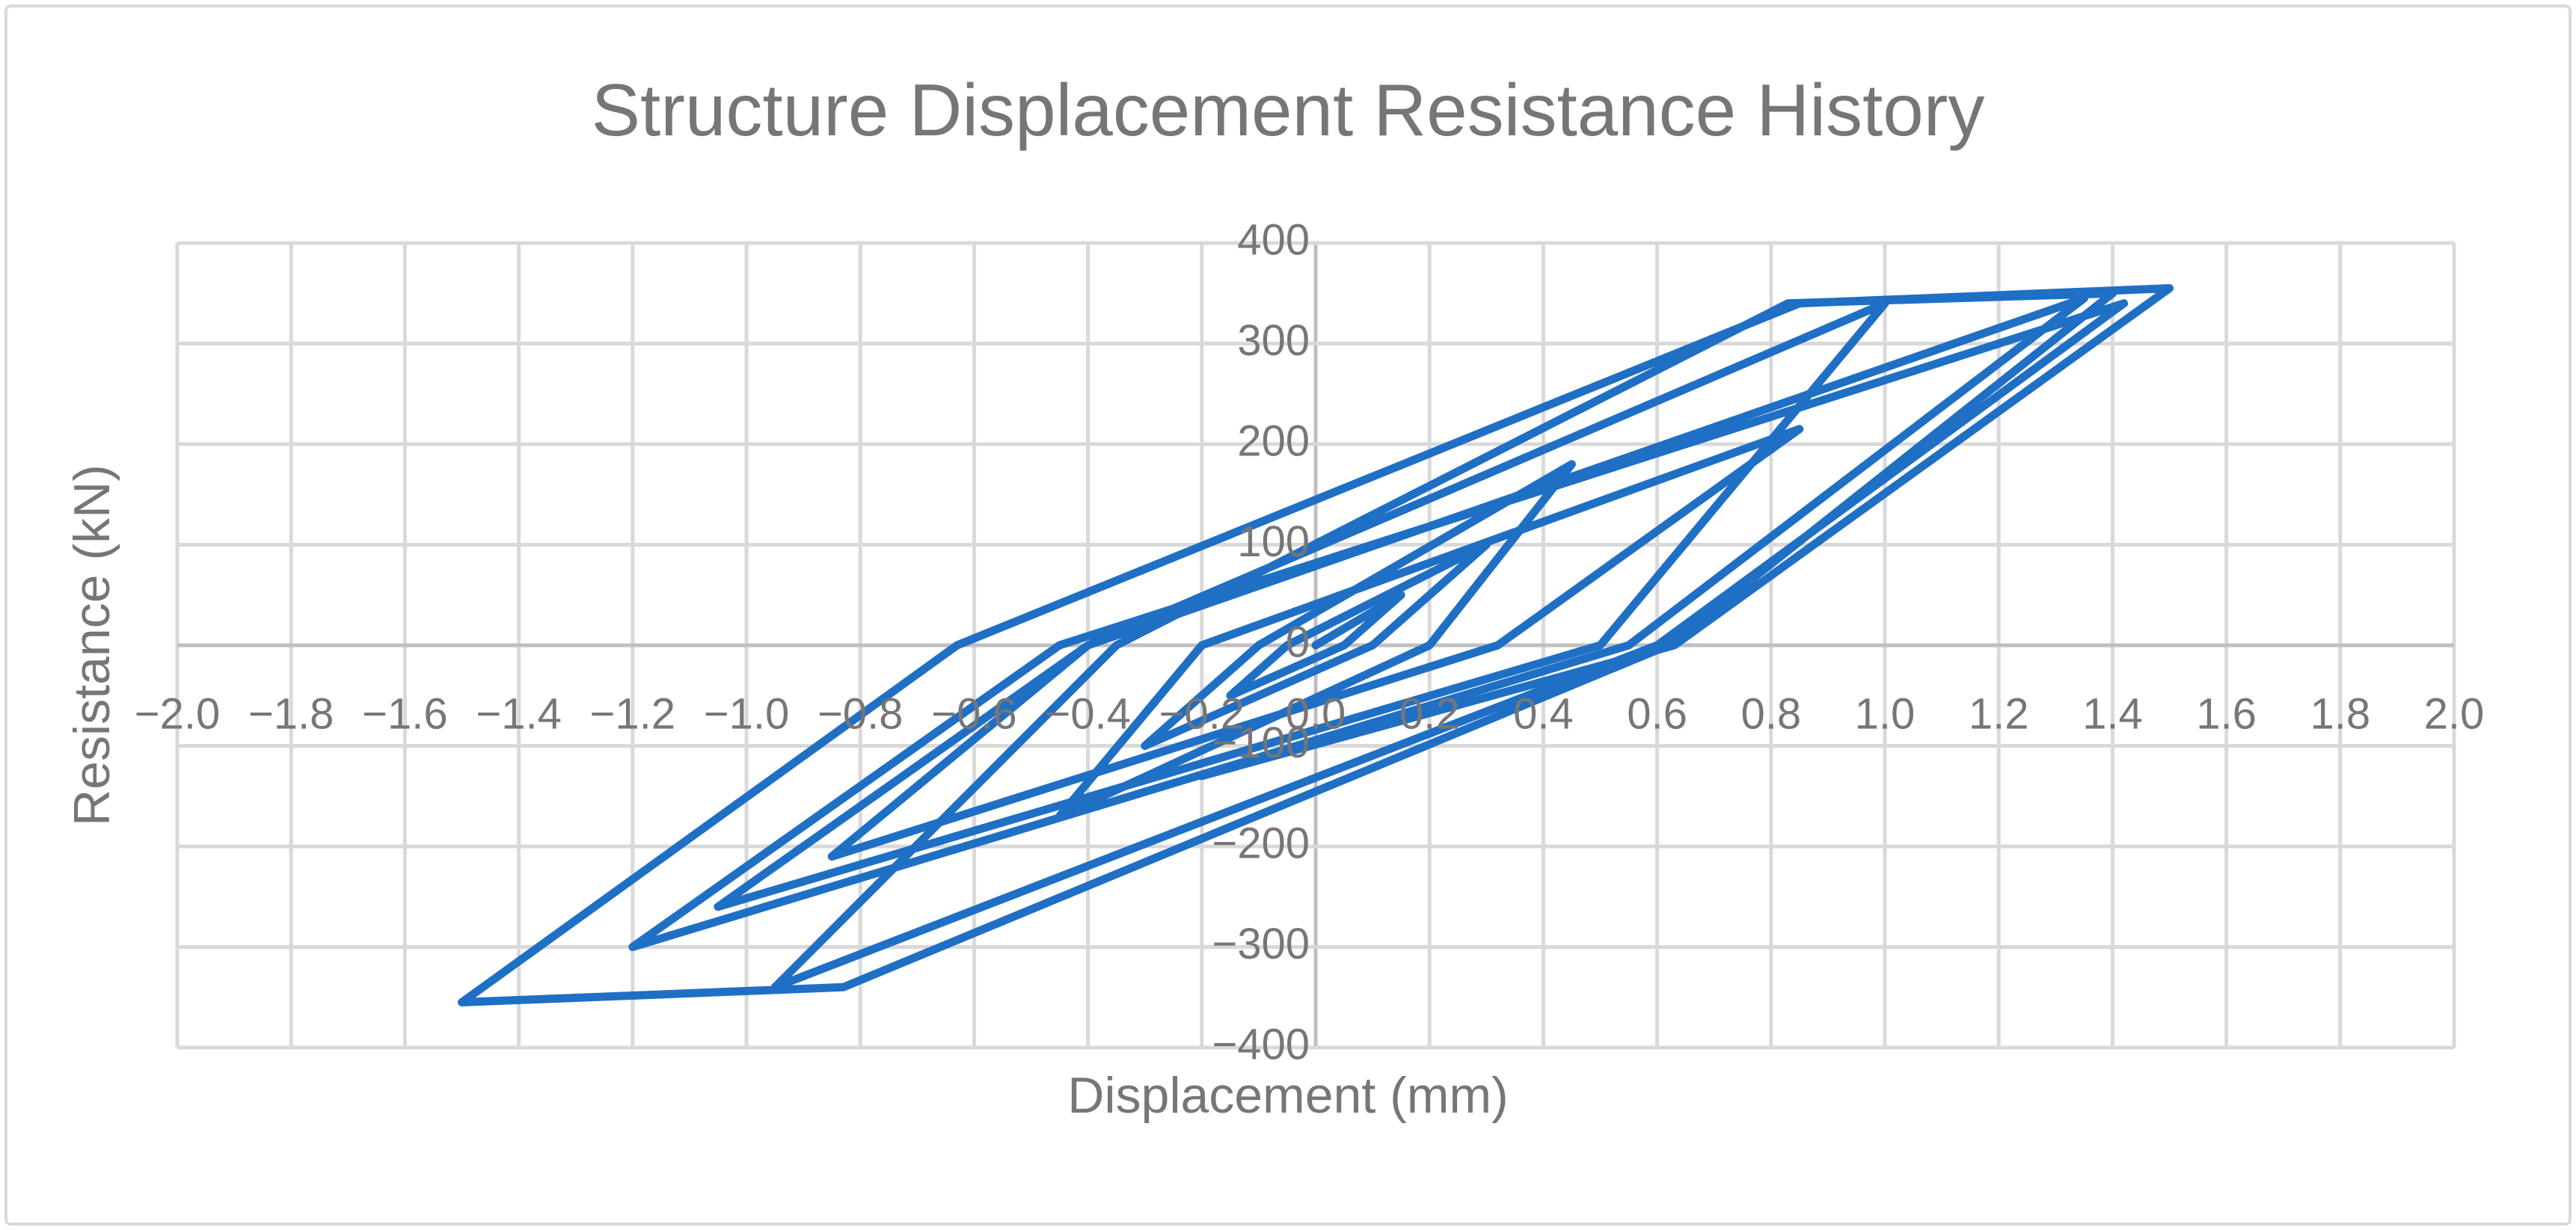 The width and height of the screenshot is (2576, 1230). What do you see at coordinates (1273, 542) in the screenshot?
I see `y-tick-label: 100` at bounding box center [1273, 542].